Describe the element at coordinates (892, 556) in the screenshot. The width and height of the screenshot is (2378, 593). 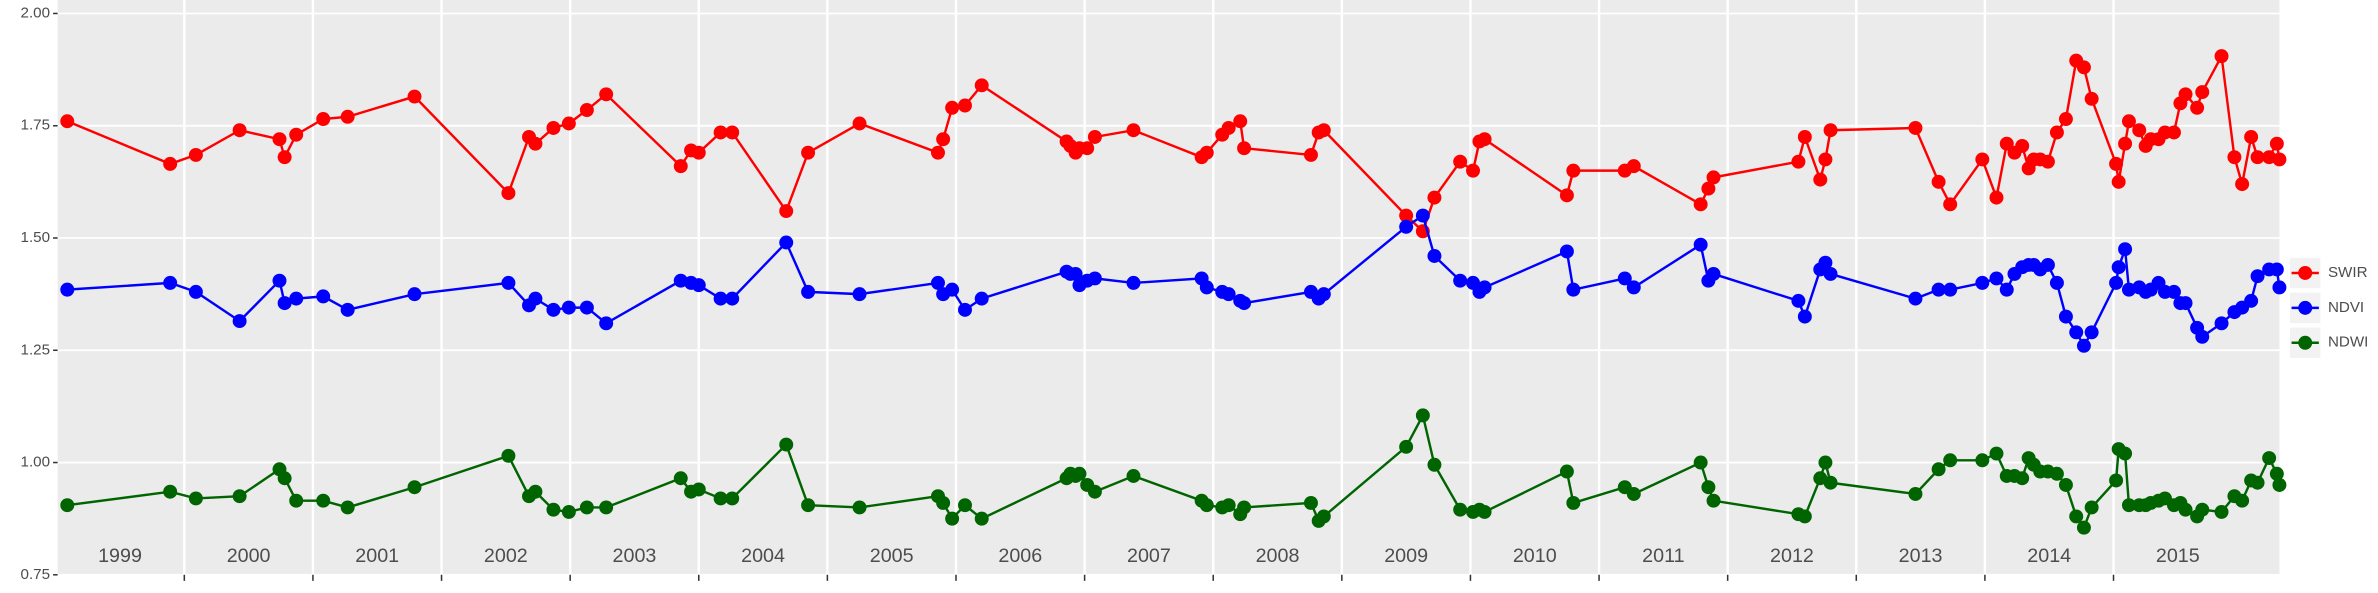
I see `year-label: 2005` at that location.